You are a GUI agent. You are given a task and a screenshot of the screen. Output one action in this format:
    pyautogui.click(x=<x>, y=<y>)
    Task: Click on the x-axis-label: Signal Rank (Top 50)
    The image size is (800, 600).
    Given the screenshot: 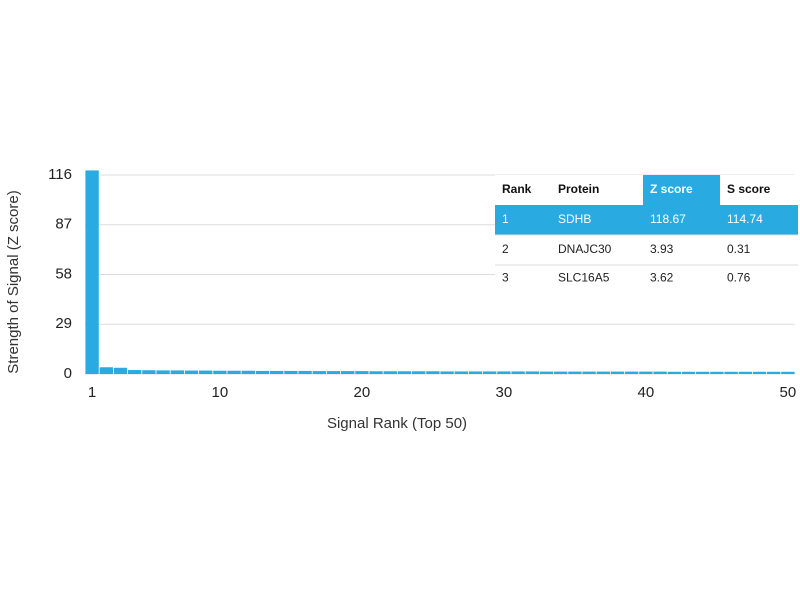 What is the action you would take?
    pyautogui.click(x=397, y=423)
    